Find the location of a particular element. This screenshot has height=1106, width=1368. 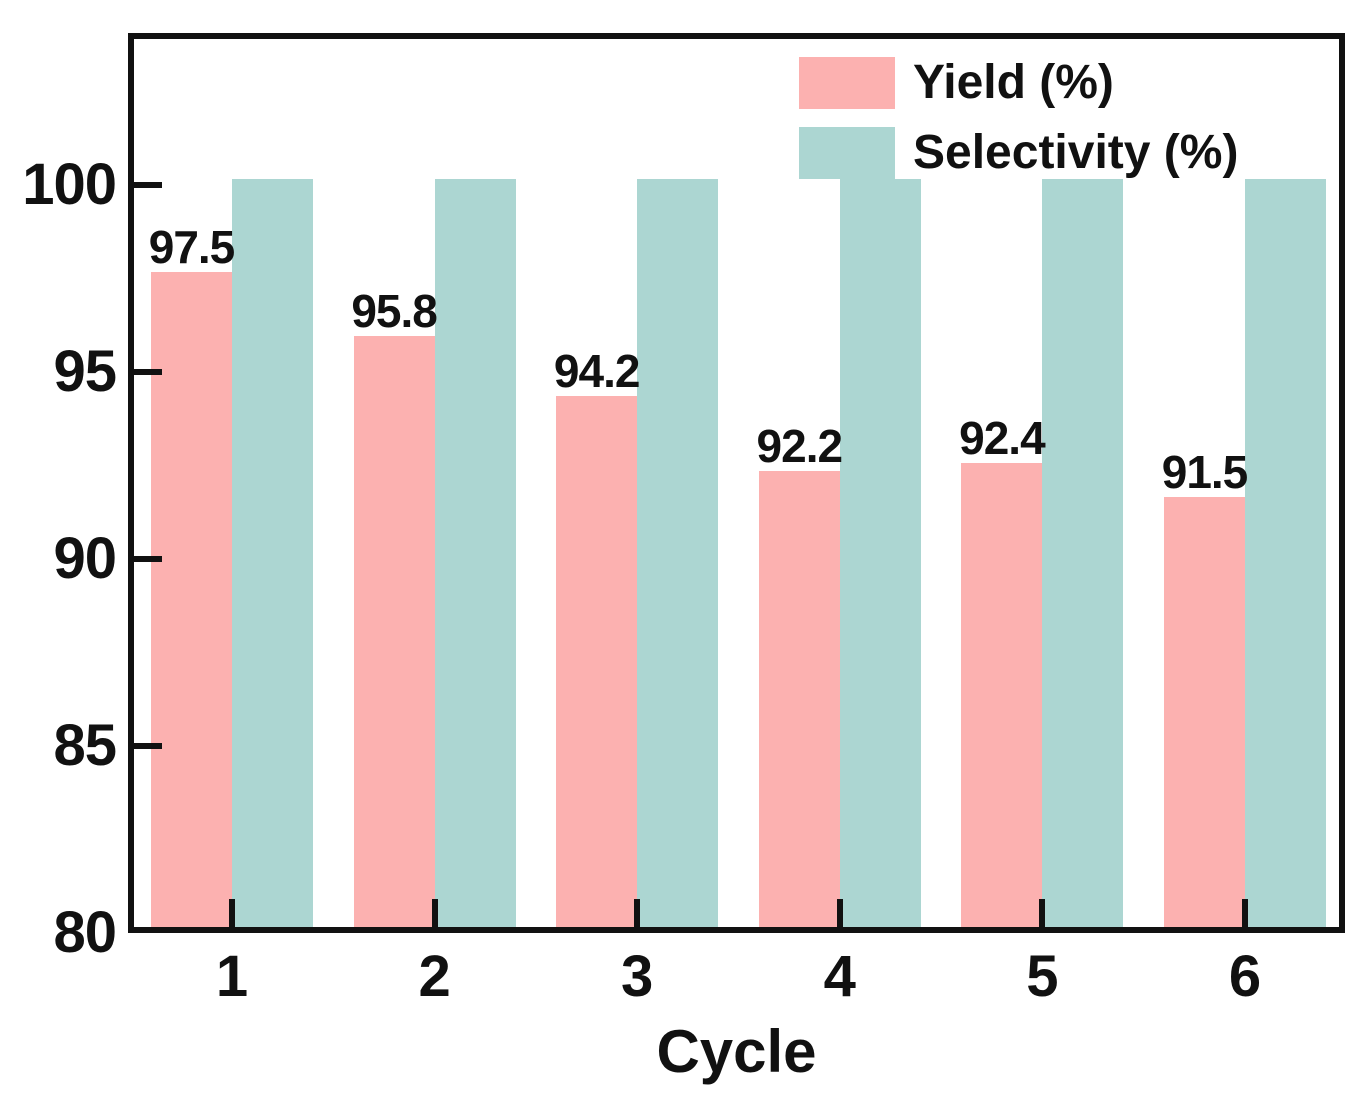

x-tick-label: 6 is located at coordinates (1245, 976).